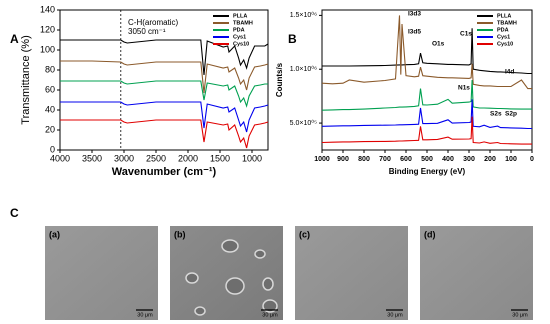 The image size is (550, 324). What do you see at coordinates (26, 79) in the screenshot?
I see `y-axis-label: Transmittance (%)` at bounding box center [26, 79].